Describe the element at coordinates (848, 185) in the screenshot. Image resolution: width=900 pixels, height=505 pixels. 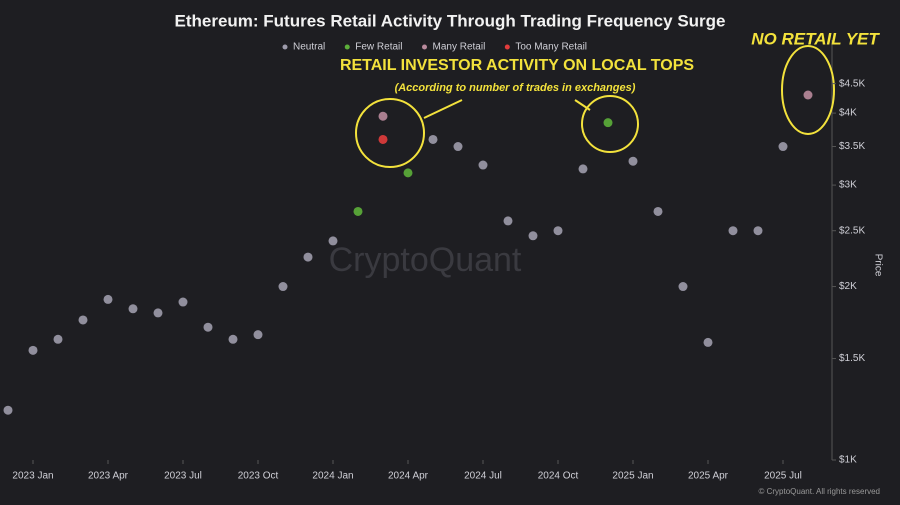
I see `y-tick-label: $3K` at that location.